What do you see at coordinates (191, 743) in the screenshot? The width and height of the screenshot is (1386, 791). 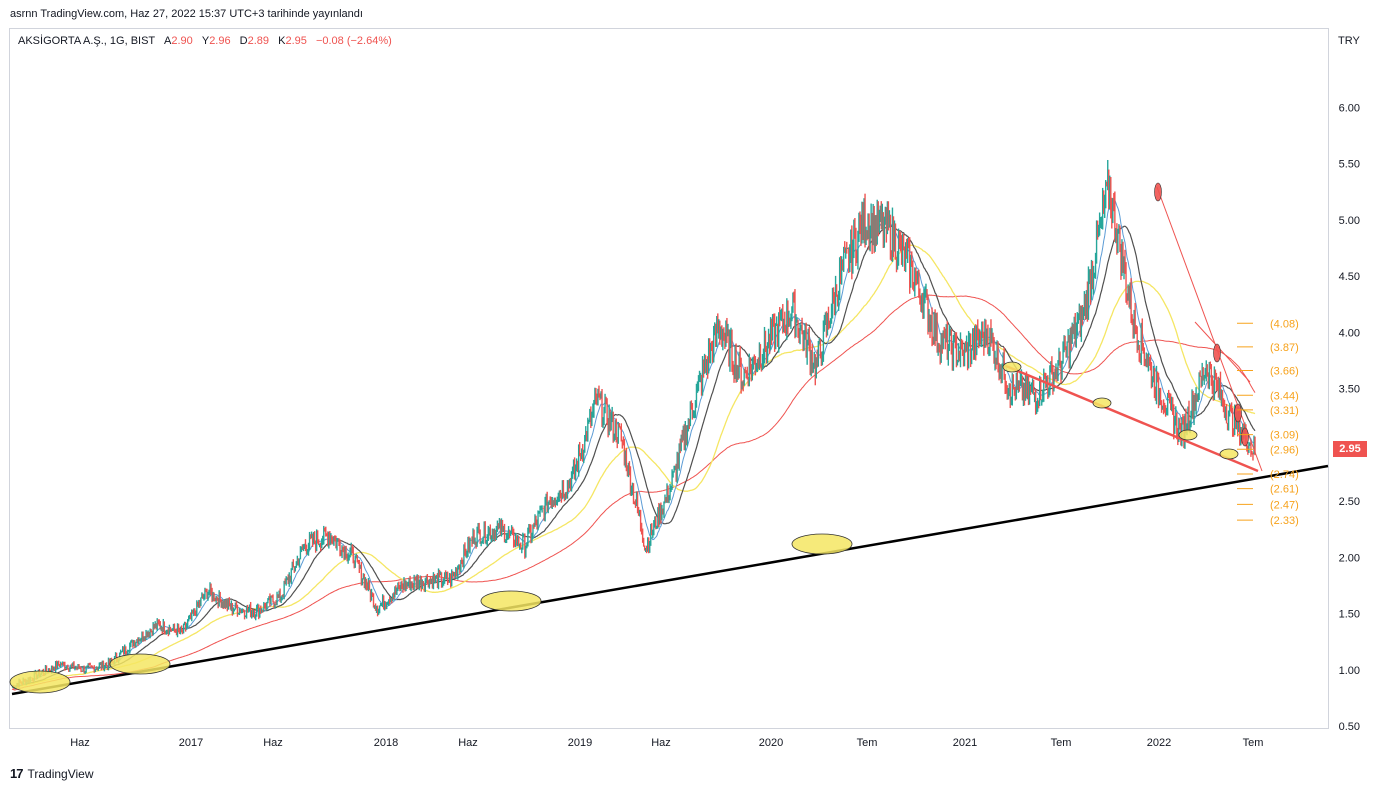 I see `time-tick-label: 2017` at bounding box center [191, 743].